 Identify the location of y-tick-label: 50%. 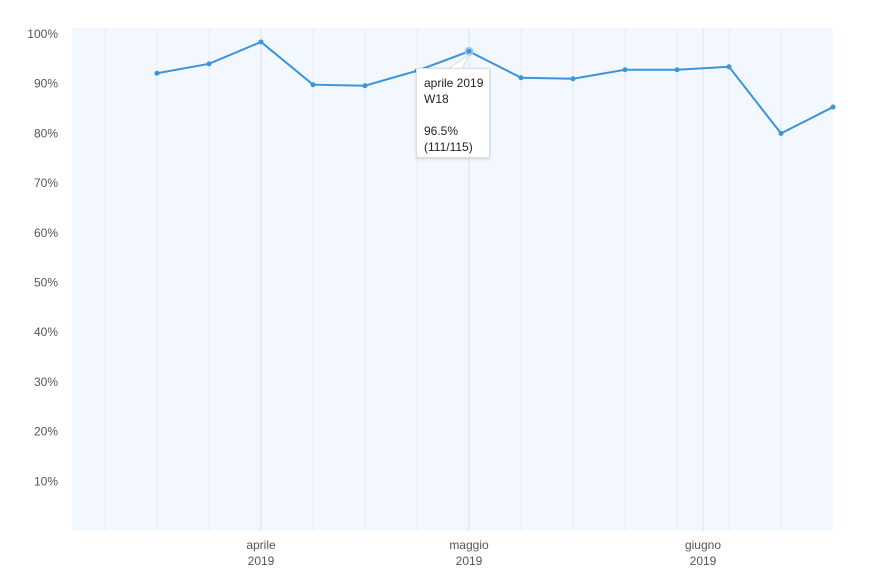
(46, 283).